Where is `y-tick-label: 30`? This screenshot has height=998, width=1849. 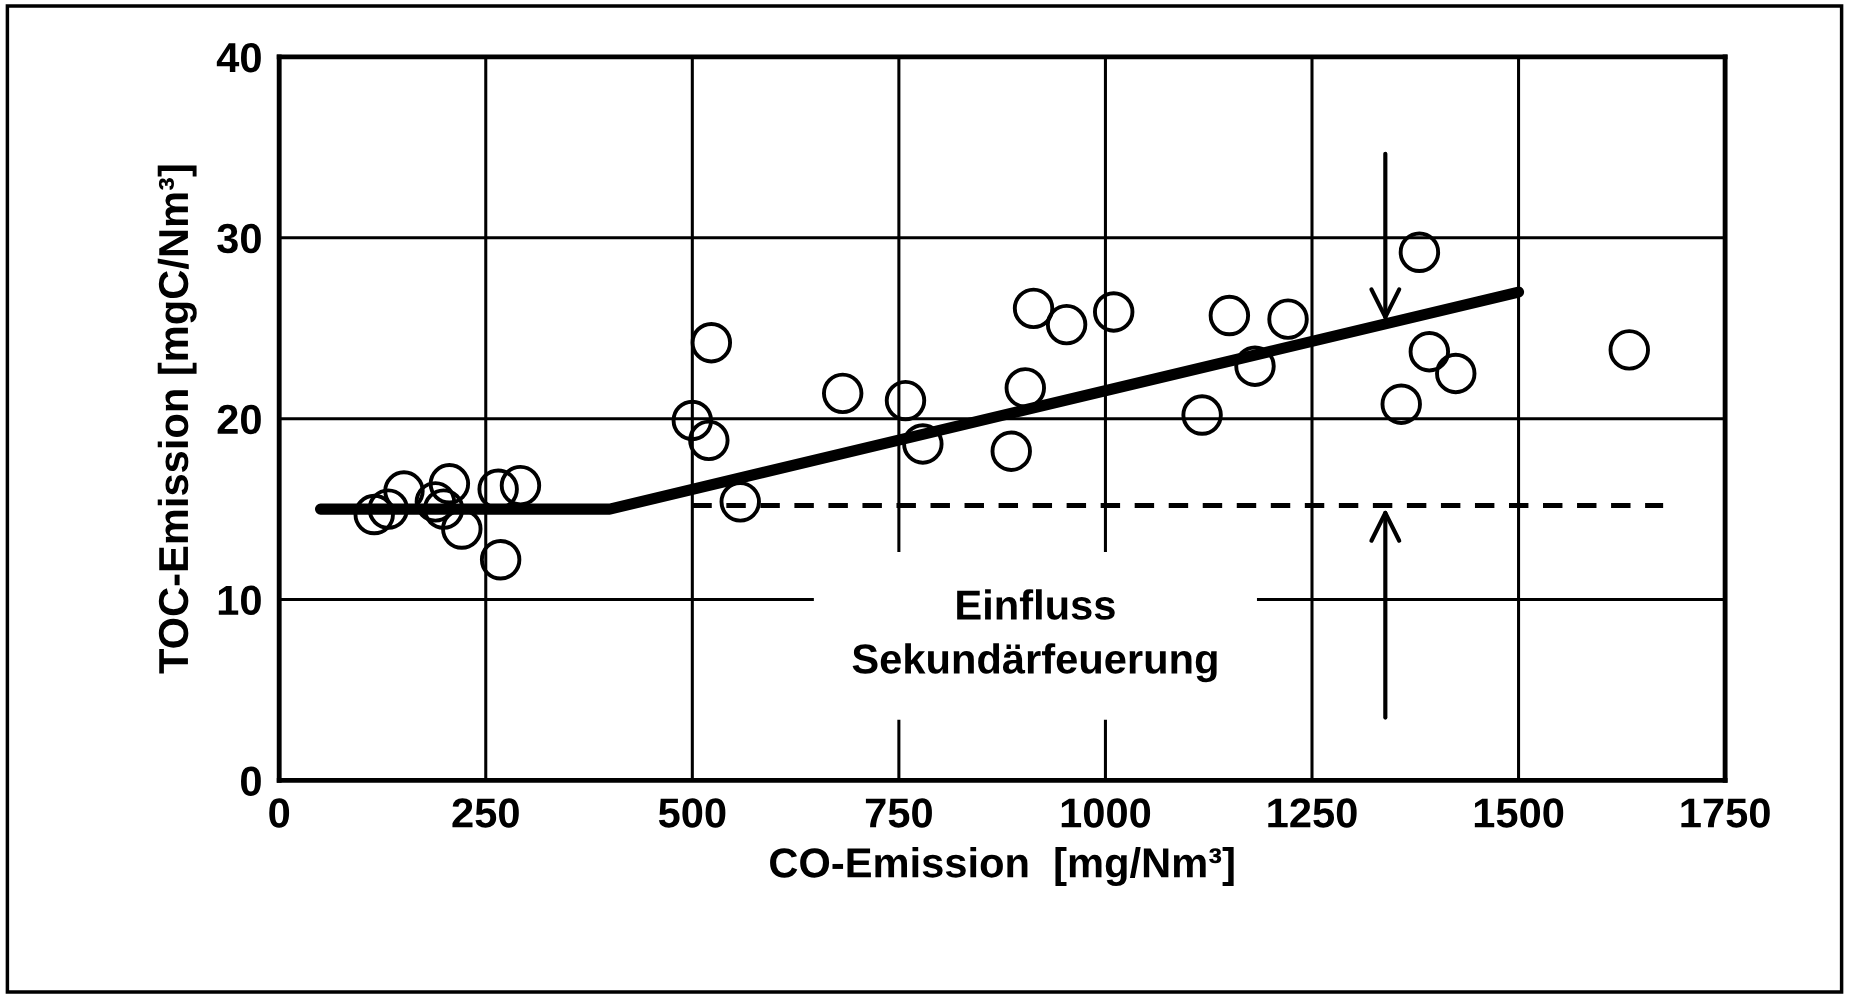
y-tick-label: 30 is located at coordinates (239, 238).